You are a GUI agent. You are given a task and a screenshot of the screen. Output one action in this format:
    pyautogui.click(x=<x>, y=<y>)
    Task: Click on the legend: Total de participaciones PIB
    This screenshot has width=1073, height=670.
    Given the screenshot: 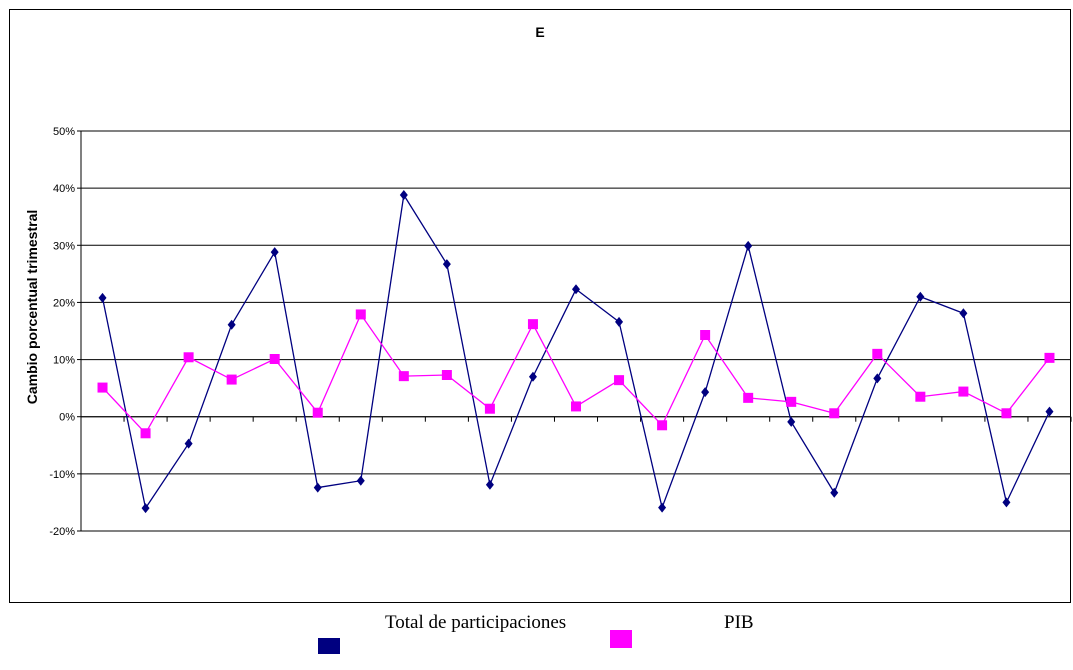 What is the action you would take?
    pyautogui.click(x=536, y=633)
    